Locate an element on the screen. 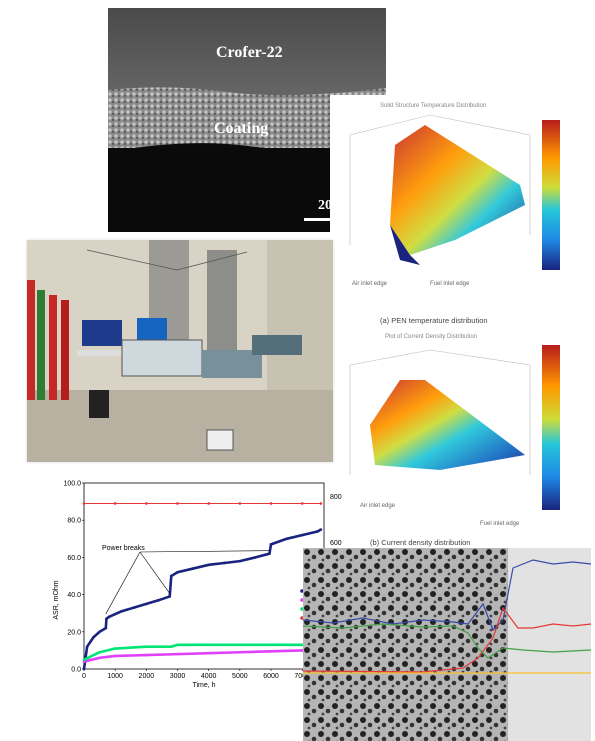 This screenshot has width=595, height=741. y-axis-label: ASR, mOhm is located at coordinates (56, 599).